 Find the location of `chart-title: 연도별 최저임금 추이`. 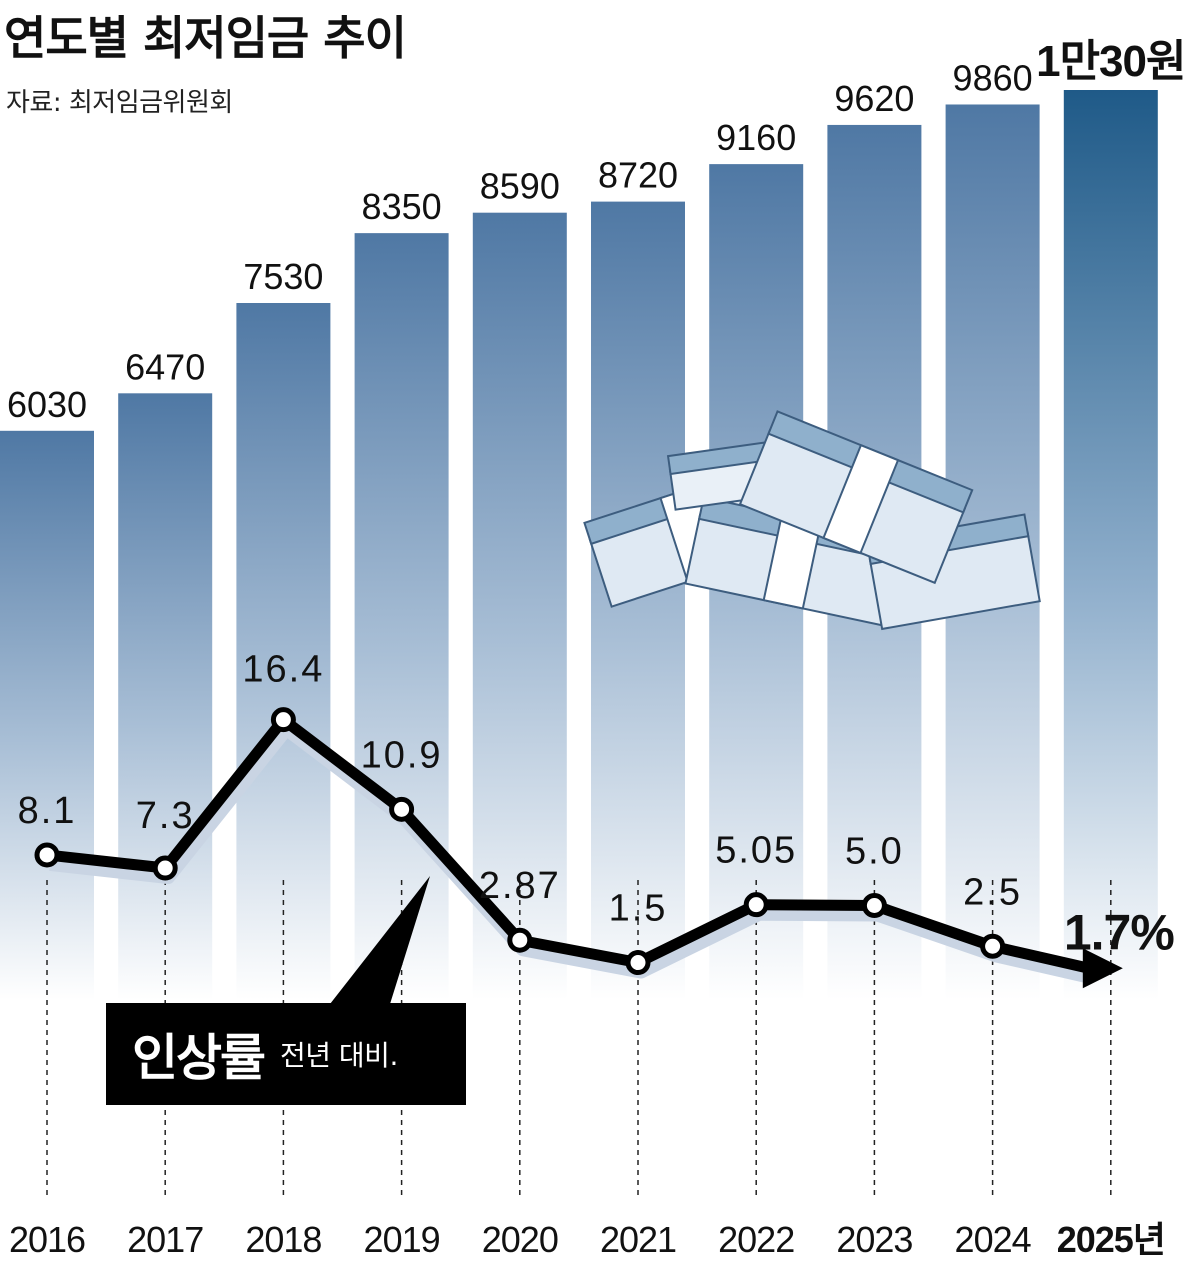

chart-title: 연도별 최저임금 추이 is located at coordinates (205, 38).